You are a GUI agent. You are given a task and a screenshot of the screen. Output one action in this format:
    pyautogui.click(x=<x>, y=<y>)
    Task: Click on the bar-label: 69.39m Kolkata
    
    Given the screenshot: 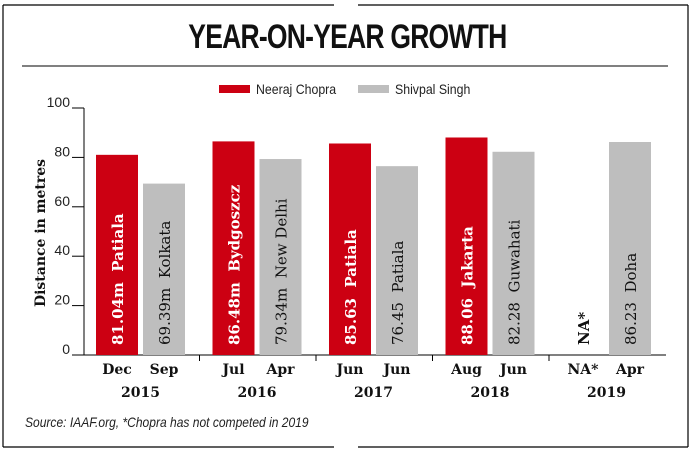 What is the action you would take?
    pyautogui.click(x=165, y=283)
    